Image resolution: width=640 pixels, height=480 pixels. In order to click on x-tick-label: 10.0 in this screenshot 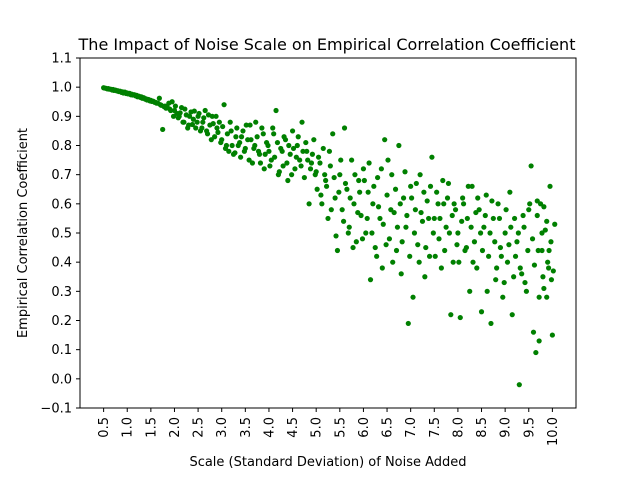, I will do `click(553, 431)`.